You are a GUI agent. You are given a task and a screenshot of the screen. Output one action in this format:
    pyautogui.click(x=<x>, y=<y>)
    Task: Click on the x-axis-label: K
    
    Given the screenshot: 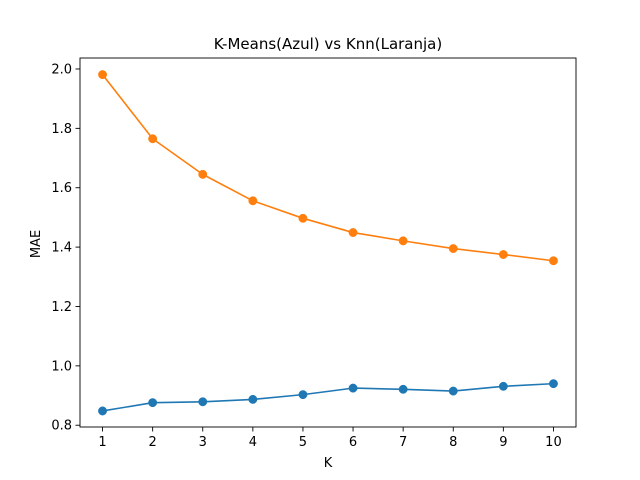 What is the action you would take?
    pyautogui.click(x=328, y=463)
    